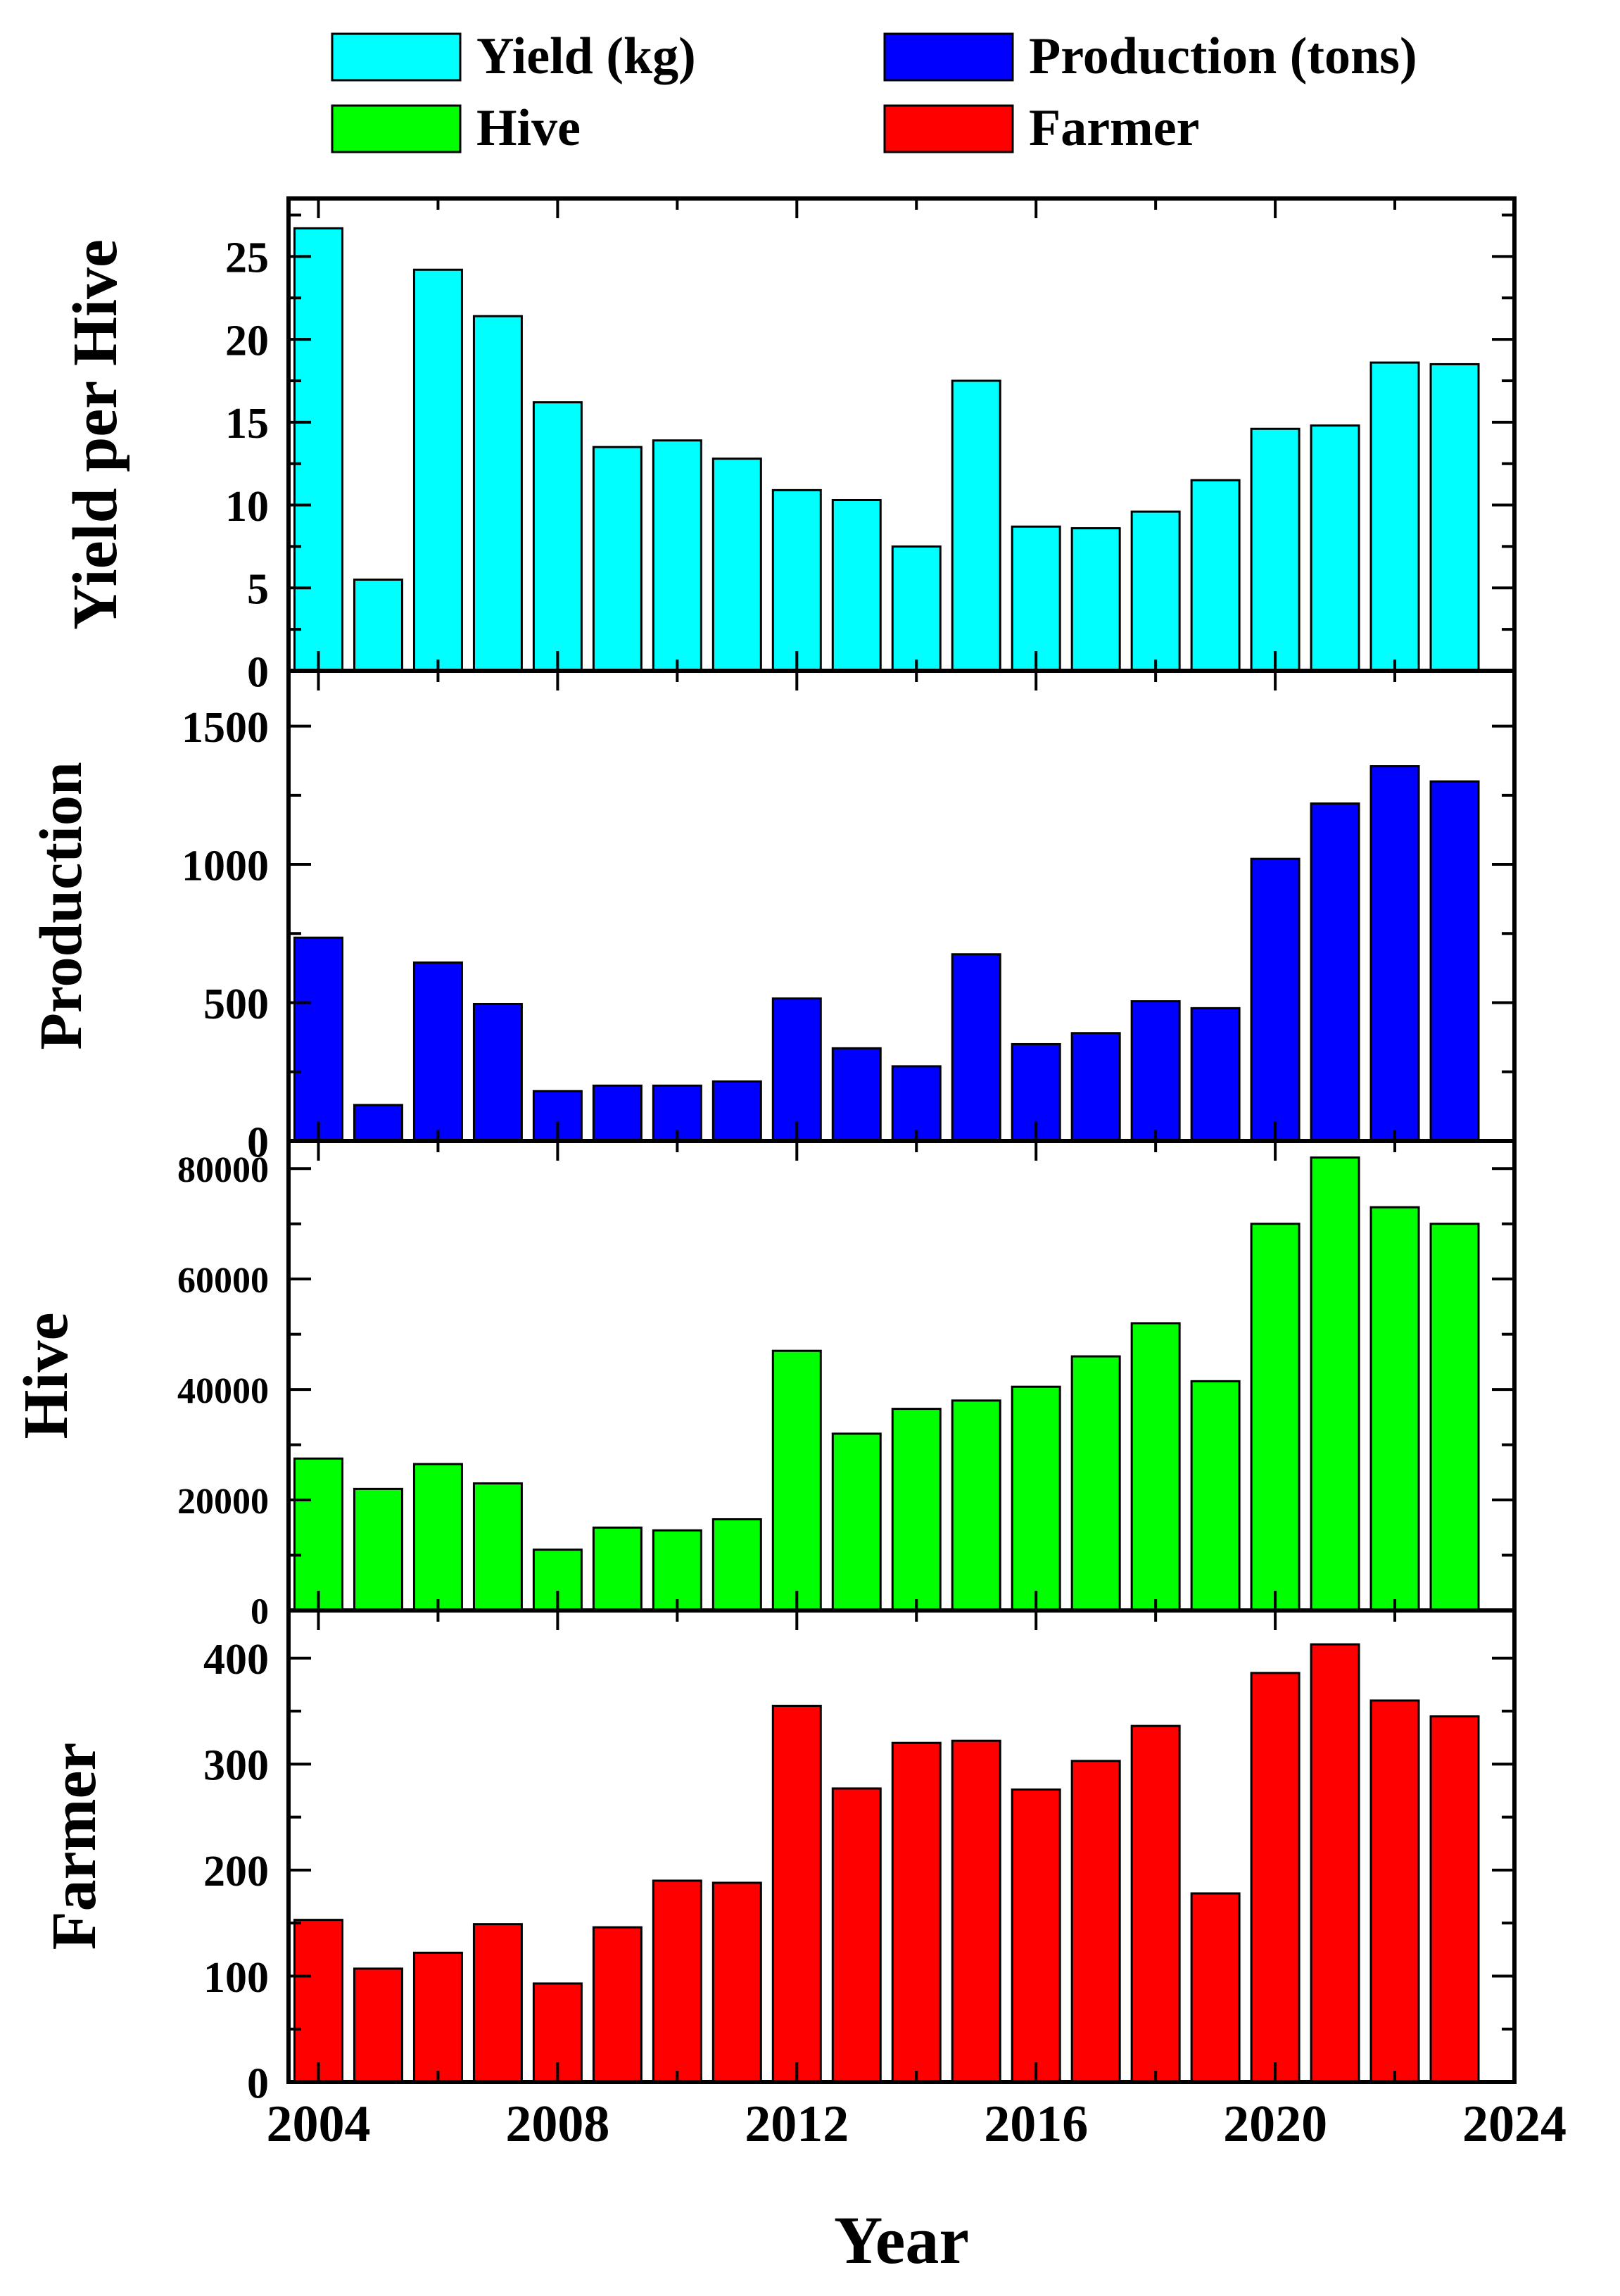 The height and width of the screenshot is (2296, 1620). Describe the element at coordinates (1335, 1863) in the screenshot. I see `bar-farmer-2021` at that location.